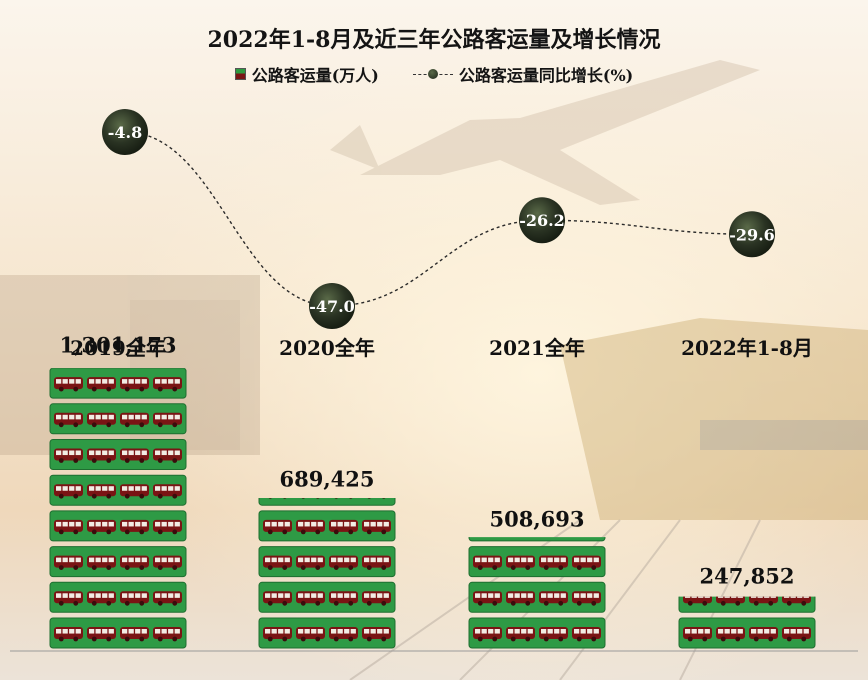  Describe the element at coordinates (537, 348) in the screenshot. I see `category-label-2: 2021全年` at that location.